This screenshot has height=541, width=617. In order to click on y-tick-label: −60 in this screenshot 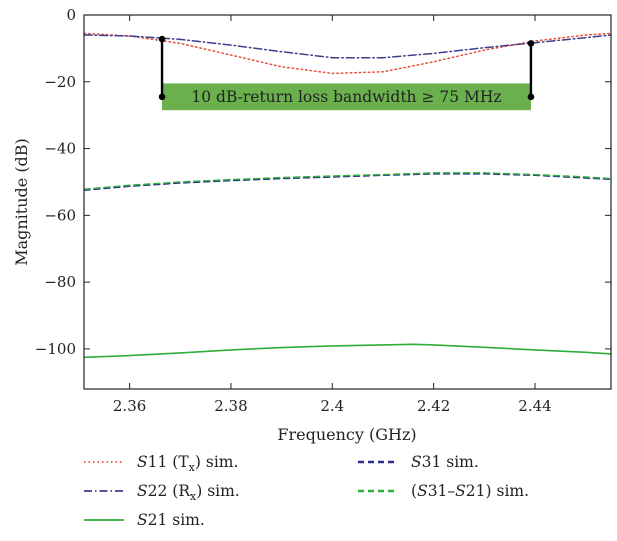, I will do `click(60, 215)`.